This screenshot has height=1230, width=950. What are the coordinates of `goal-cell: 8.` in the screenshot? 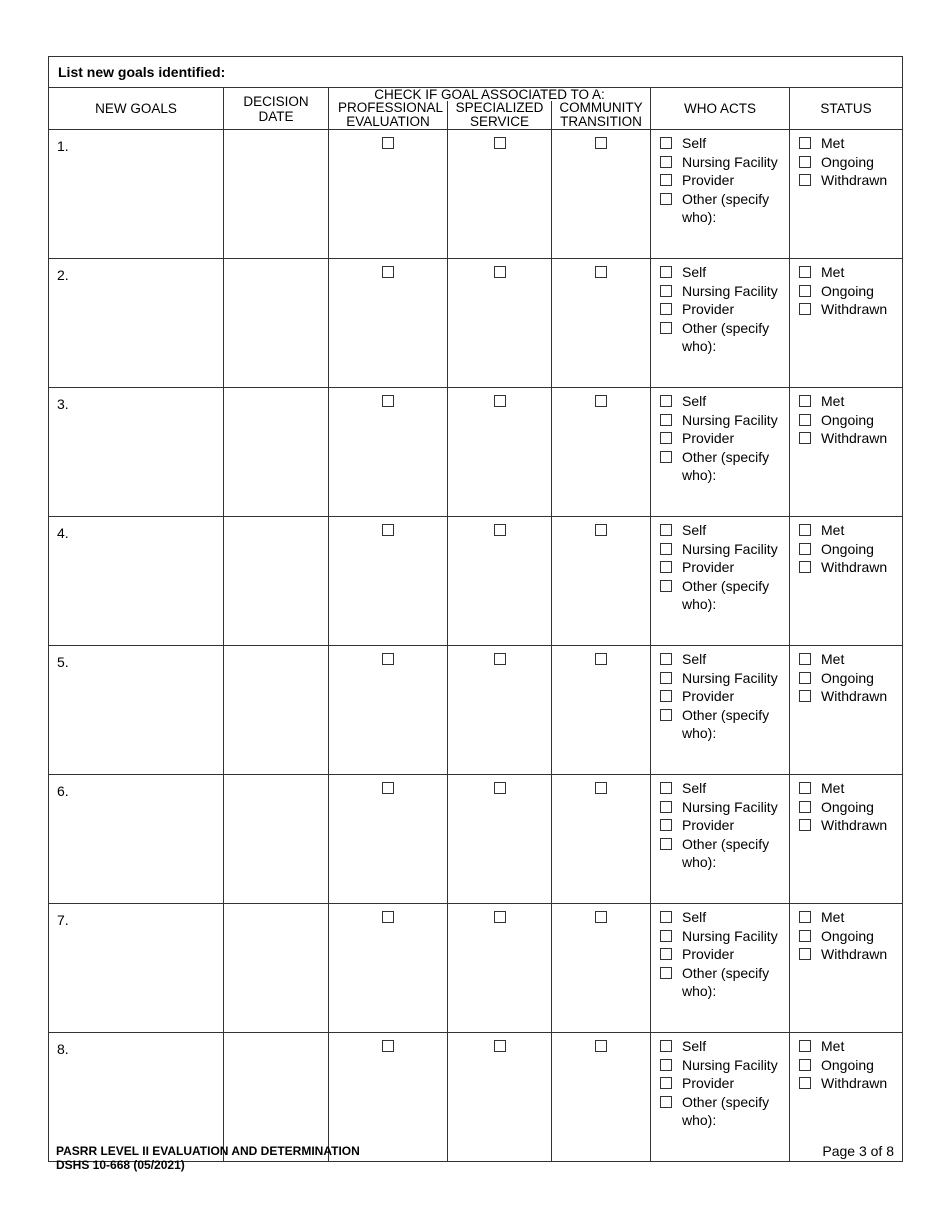 It's located at (136, 1097).